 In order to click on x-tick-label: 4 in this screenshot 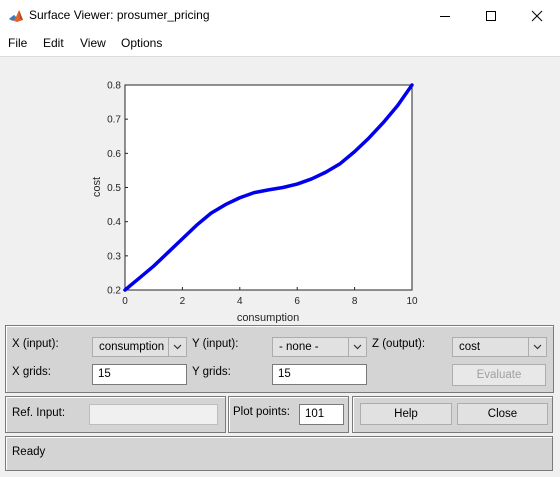, I will do `click(240, 301)`.